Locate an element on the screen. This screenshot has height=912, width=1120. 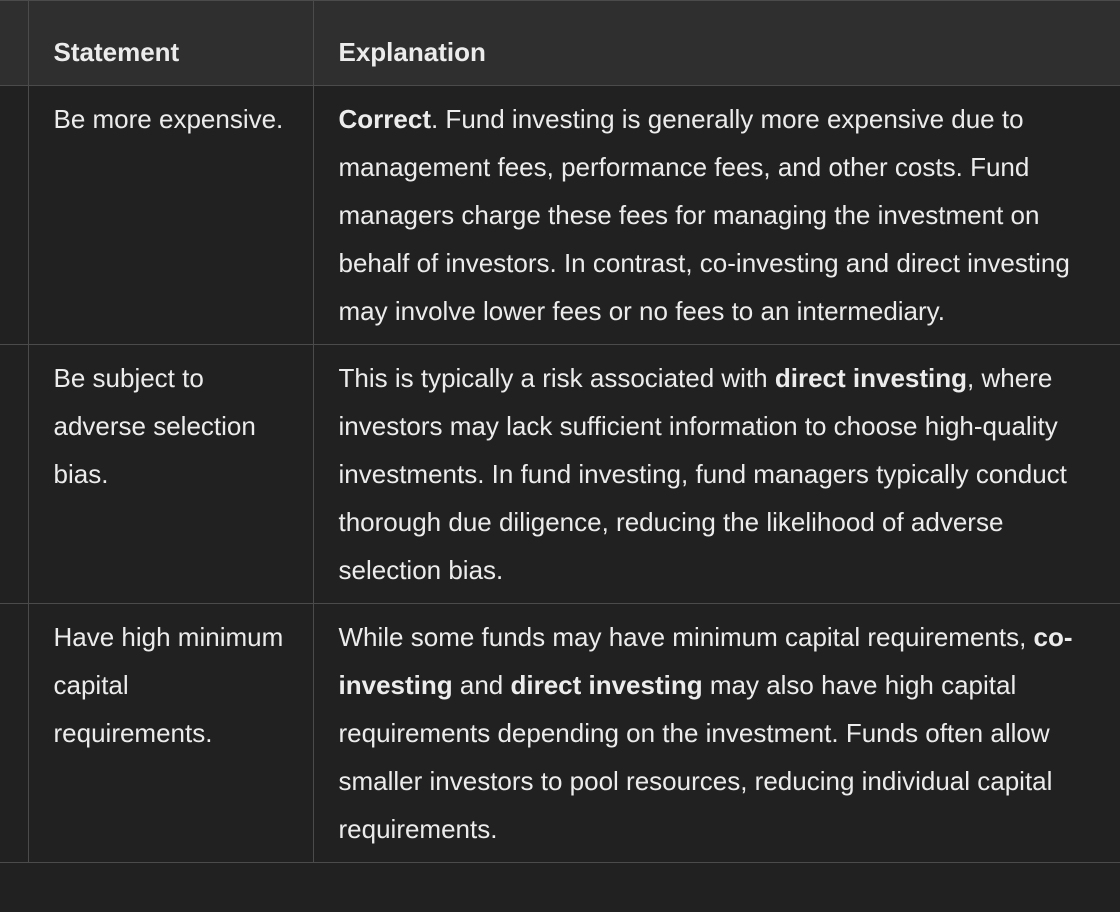
header-cell: Statement is located at coordinates (170, 43).